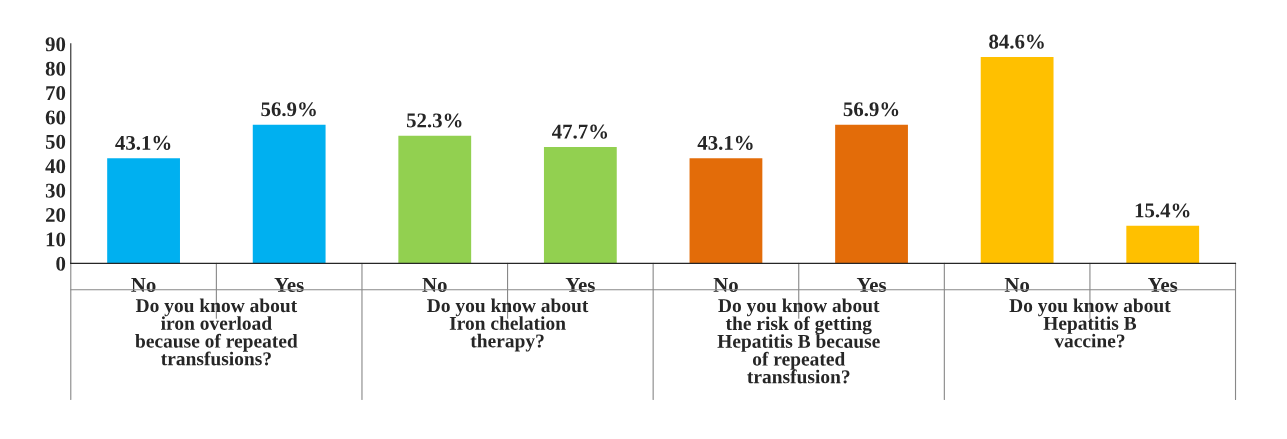 The height and width of the screenshot is (439, 1287). What do you see at coordinates (55, 190) in the screenshot?
I see `y-tick-label: 30` at bounding box center [55, 190].